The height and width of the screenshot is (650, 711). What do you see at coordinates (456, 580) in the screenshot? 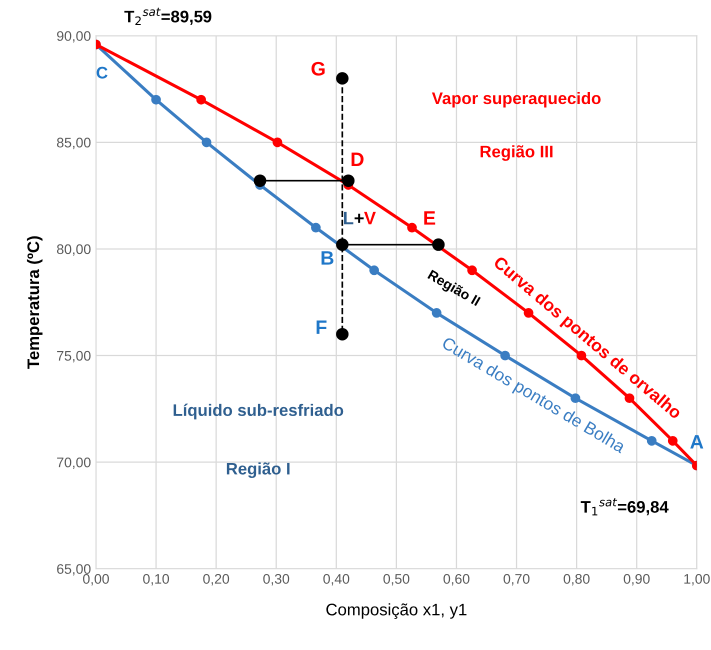
I see `x-tick-label: 0,60` at bounding box center [456, 580].